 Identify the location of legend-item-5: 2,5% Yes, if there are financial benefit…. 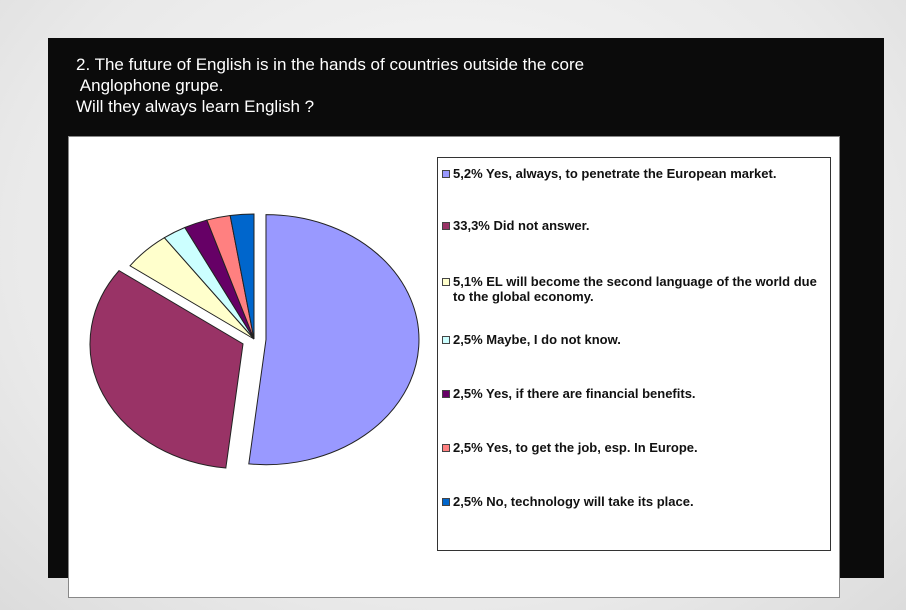
(634, 393).